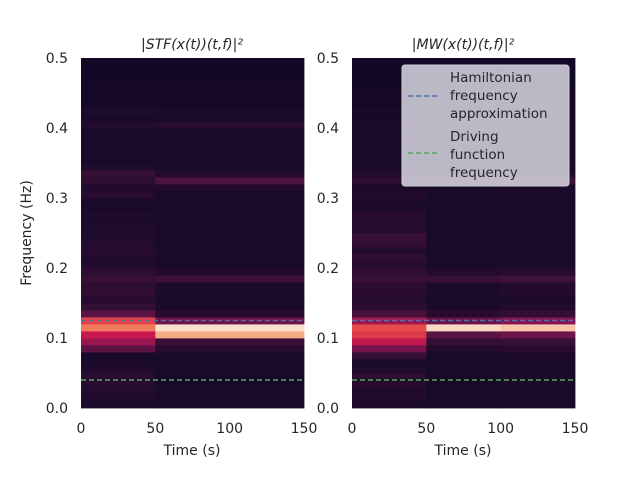 This screenshot has height=480, width=640. What do you see at coordinates (229, 429) in the screenshot?
I see `x-tick-label: 100` at bounding box center [229, 429].